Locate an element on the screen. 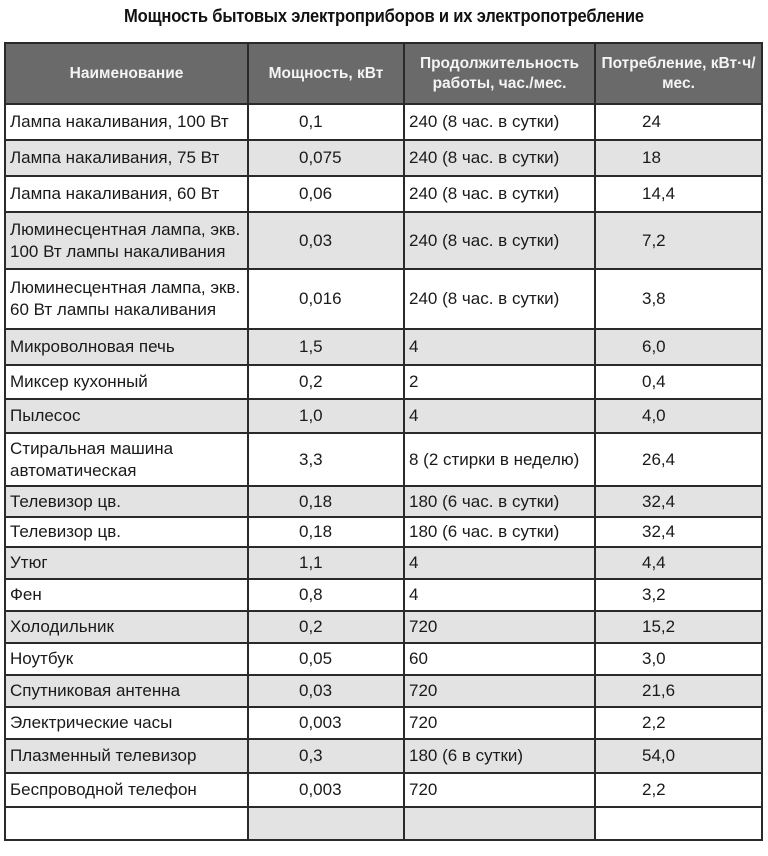 The height and width of the screenshot is (856, 768). table-row: Миксер кухонный 0,2 2 0,4 is located at coordinates (383, 382).